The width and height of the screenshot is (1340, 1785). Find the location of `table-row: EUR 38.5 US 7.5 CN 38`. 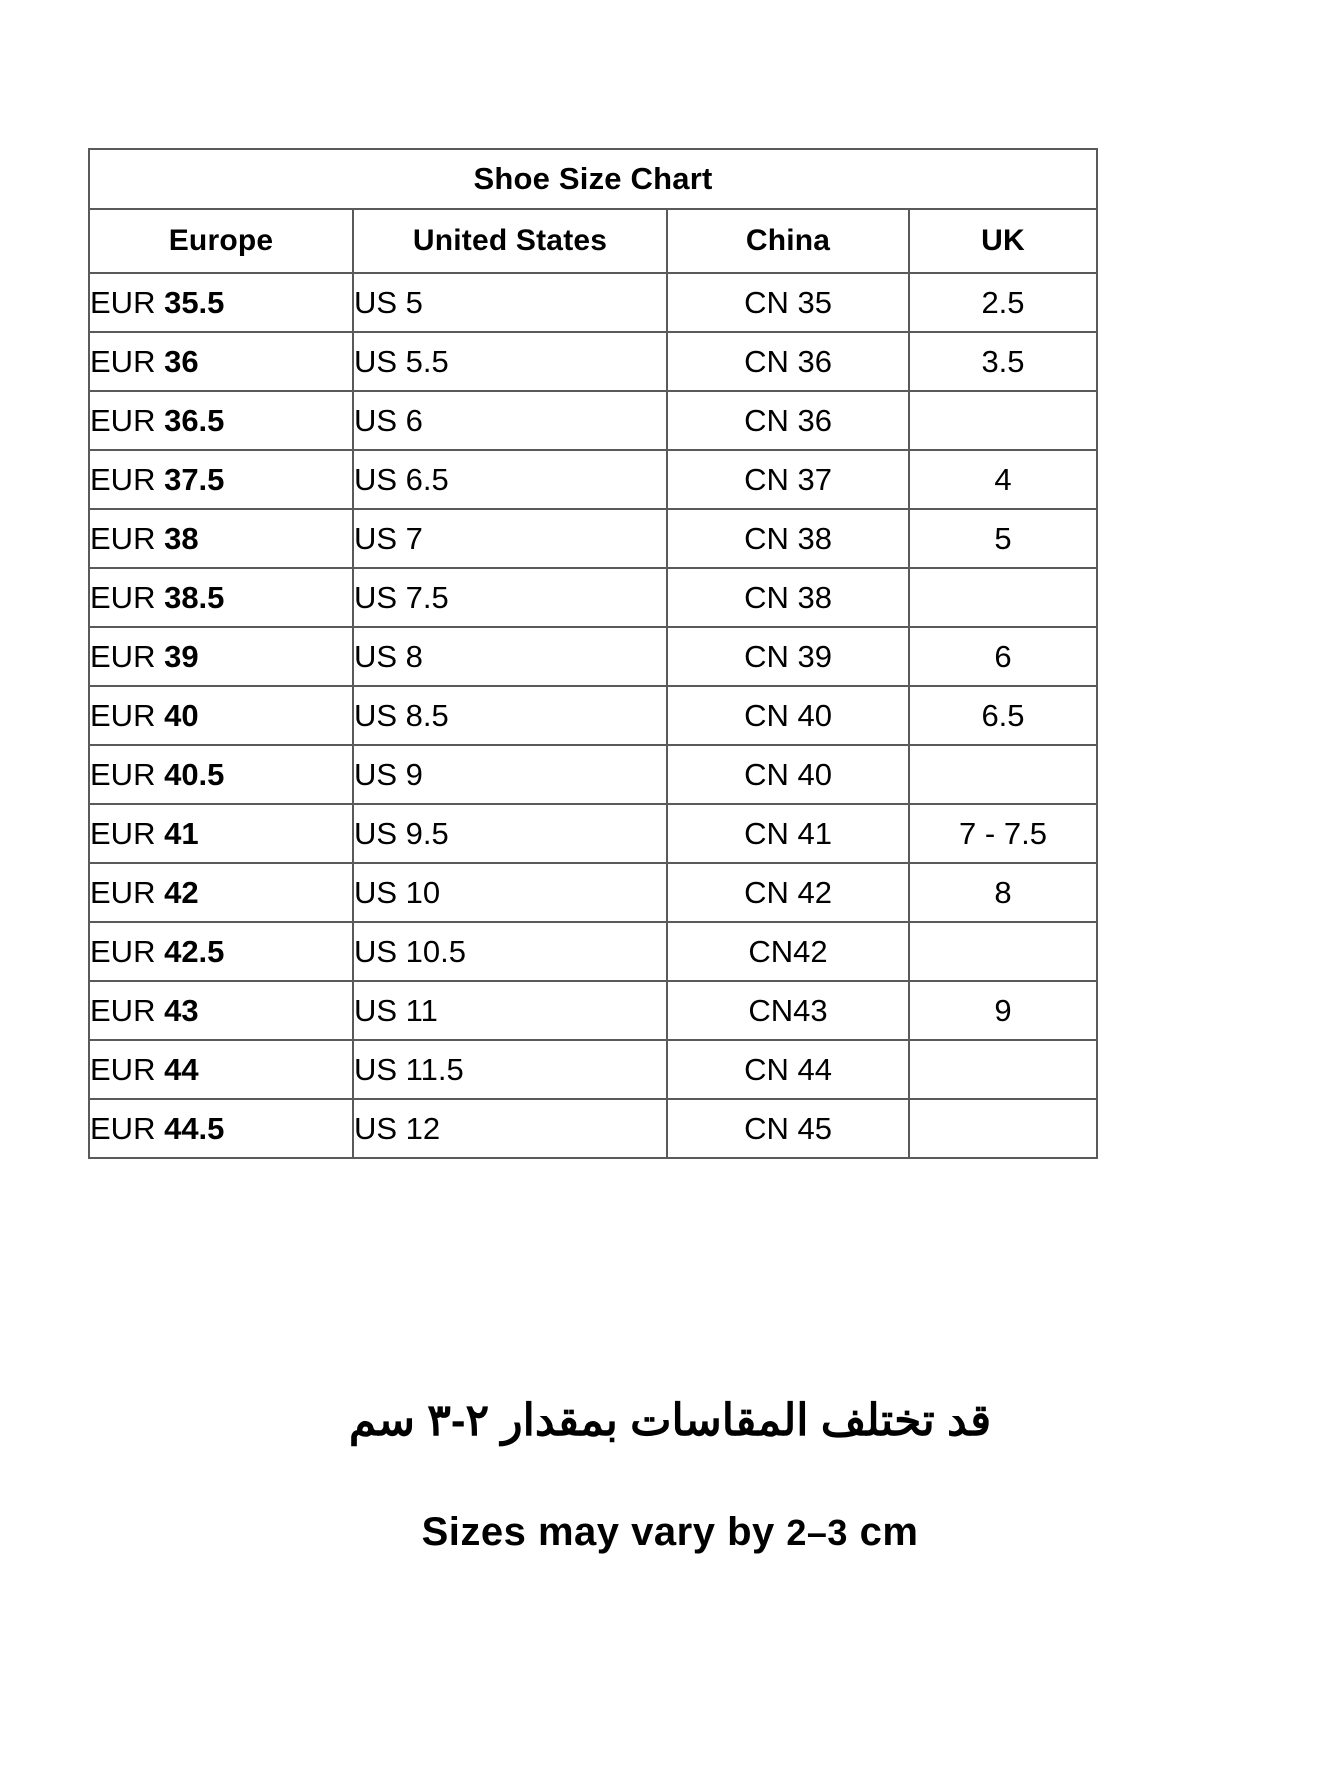

table-row: EUR 38.5 US 7.5 CN 38 is located at coordinates (593, 597).